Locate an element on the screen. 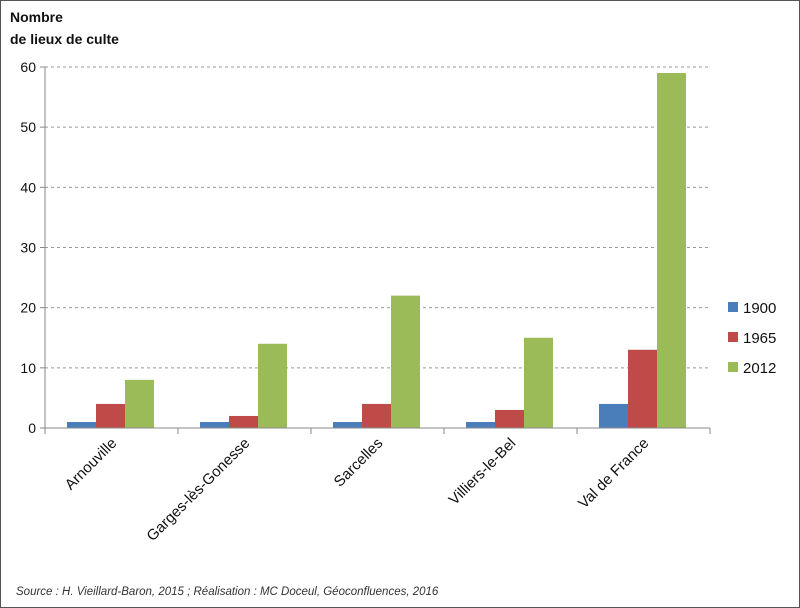 This screenshot has width=800, height=608. y-tick-label: 0 is located at coordinates (32, 428).